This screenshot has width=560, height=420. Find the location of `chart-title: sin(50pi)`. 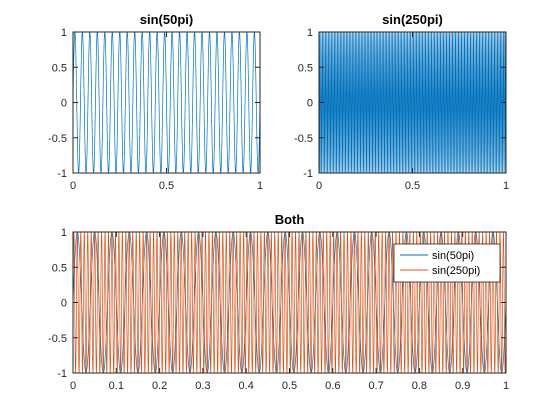

chart-title: sin(50pi) is located at coordinates (166, 19).